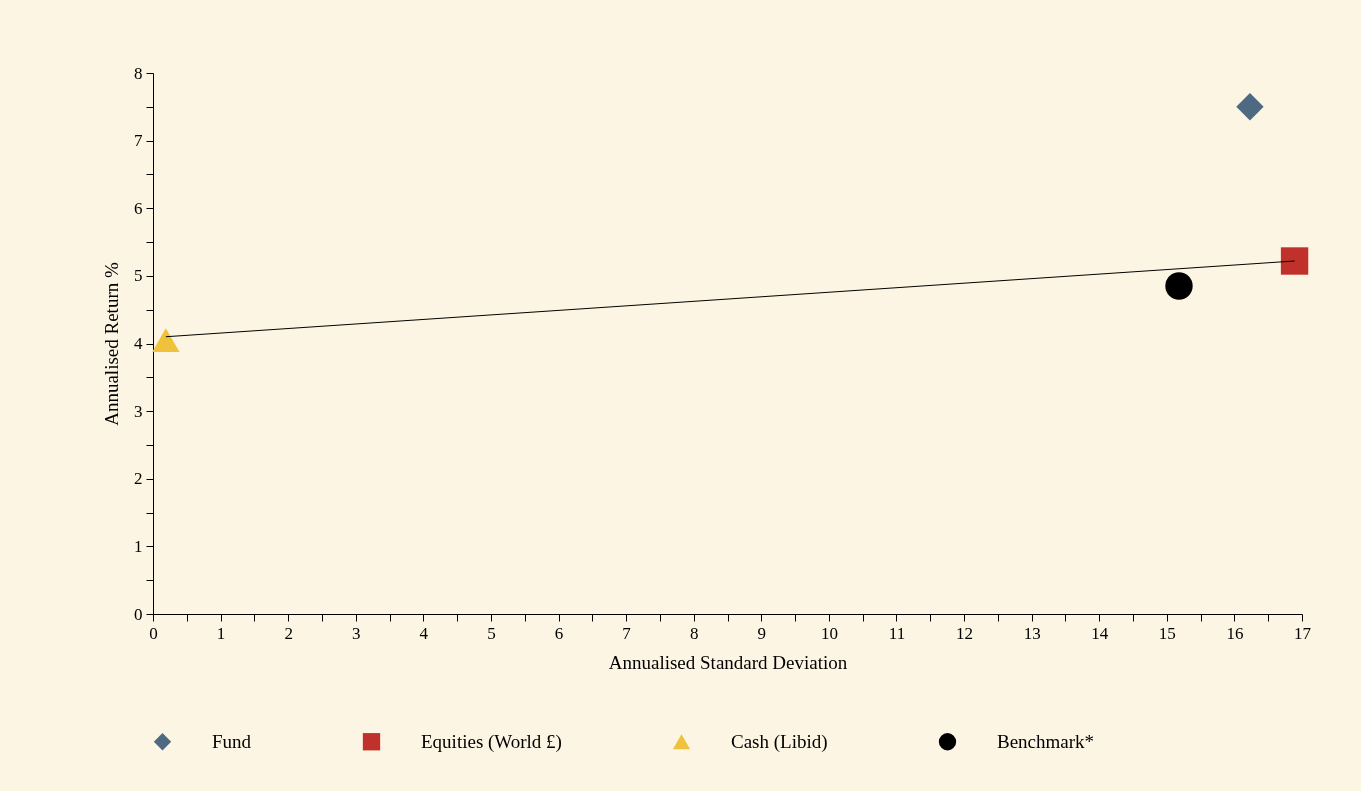 This screenshot has height=791, width=1361. What do you see at coordinates (138, 411) in the screenshot?
I see `y-tick-label: 3` at bounding box center [138, 411].